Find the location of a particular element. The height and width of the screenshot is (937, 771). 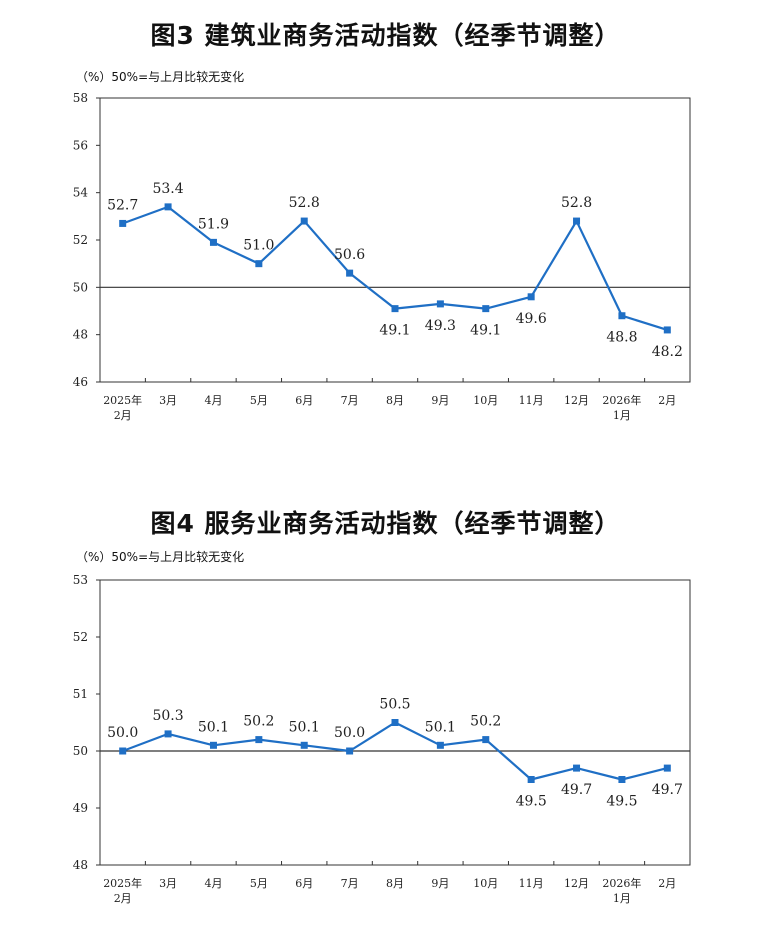

x-tick-label: 8月 is located at coordinates (395, 883).